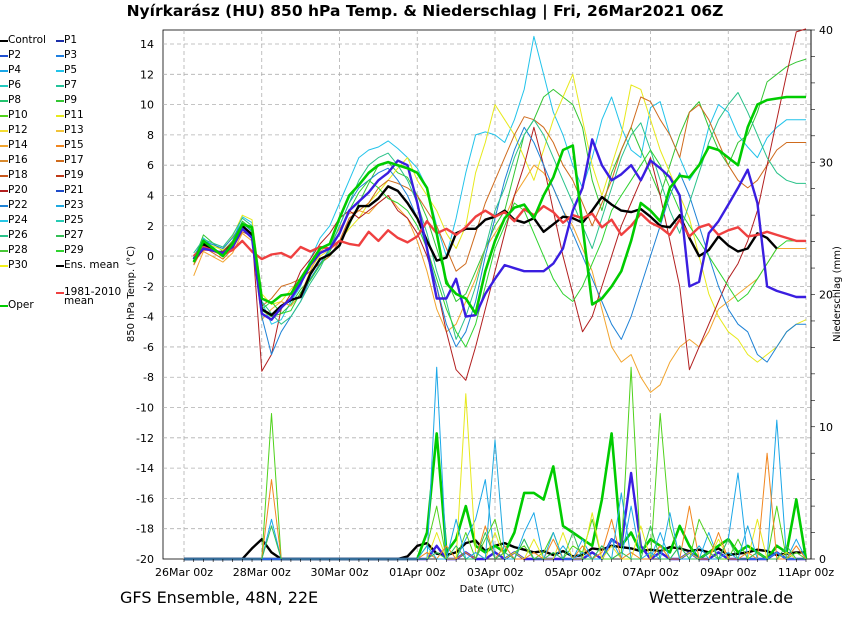 This screenshot has height=620, width=850. Describe the element at coordinates (147, 44) in the screenshot. I see `y-tick-label: 14` at that location.